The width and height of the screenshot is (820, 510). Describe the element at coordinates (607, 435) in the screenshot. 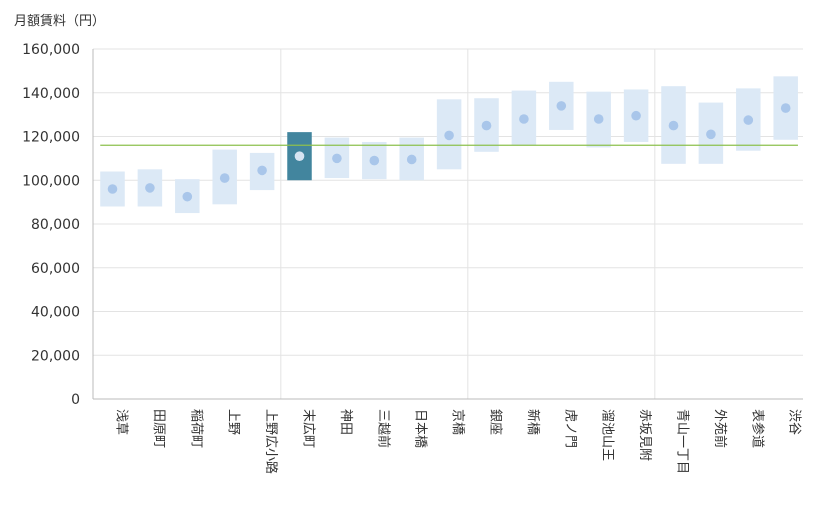

I see `x-tick-label: 溜池山王` at that location.